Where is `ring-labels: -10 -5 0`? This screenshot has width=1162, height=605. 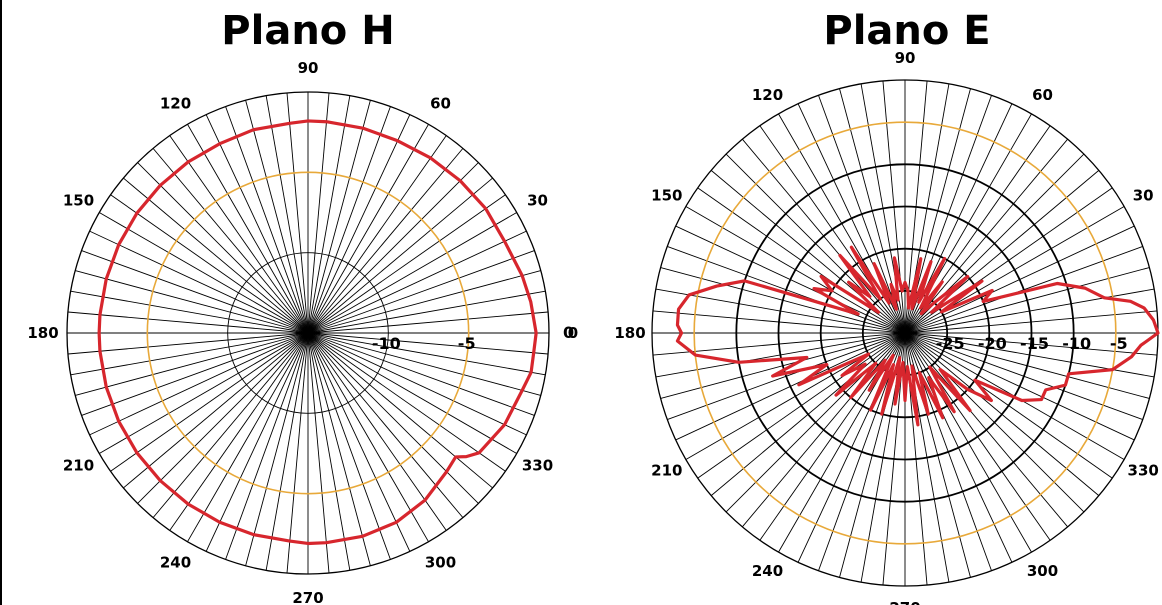 ring-labels: -10 -5 0 is located at coordinates (473, 338).